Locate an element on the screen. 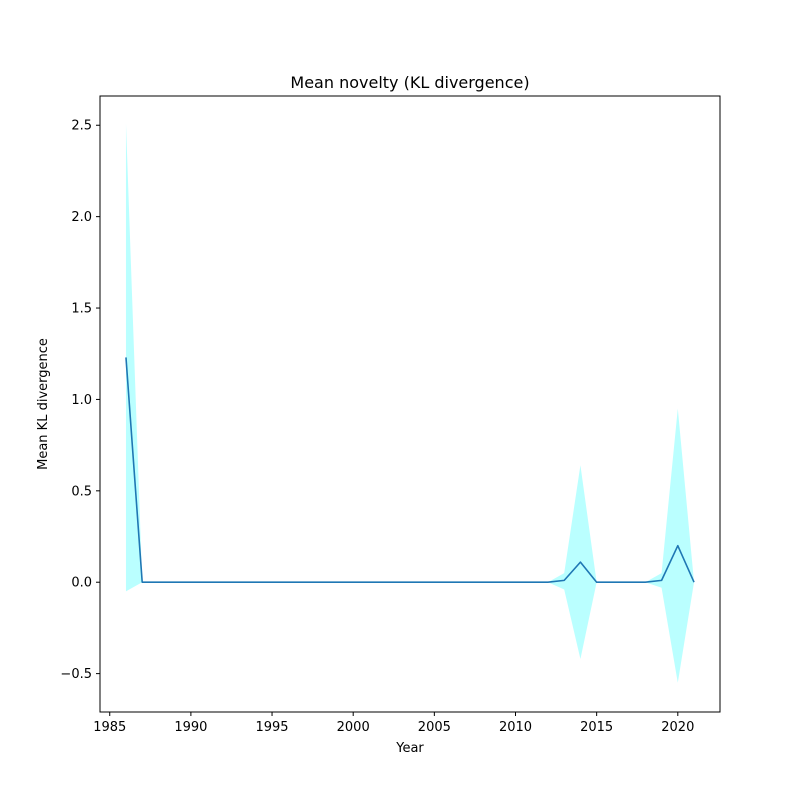 The height and width of the screenshot is (800, 800). x-axis-ticks: 1985 1990 1995 2000 2005 2010 2015 2020 is located at coordinates (393, 723).